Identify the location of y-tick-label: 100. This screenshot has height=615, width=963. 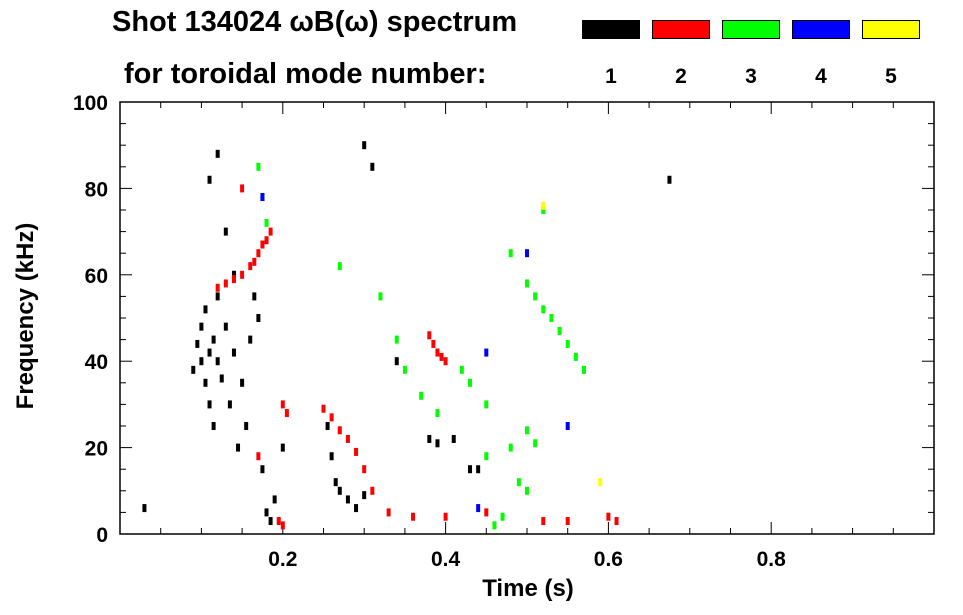
(90, 103).